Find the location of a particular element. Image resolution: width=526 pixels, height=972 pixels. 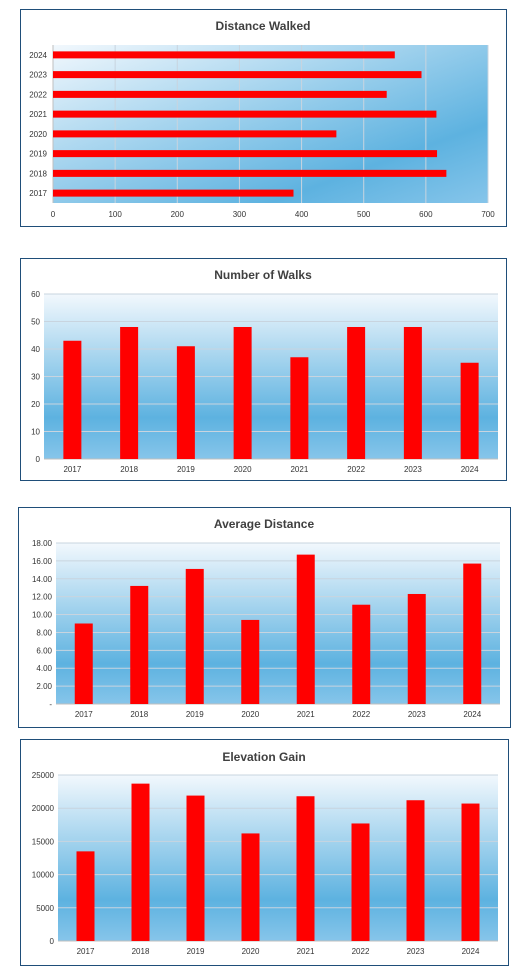

chart-title: Average Distance is located at coordinates (264, 524).